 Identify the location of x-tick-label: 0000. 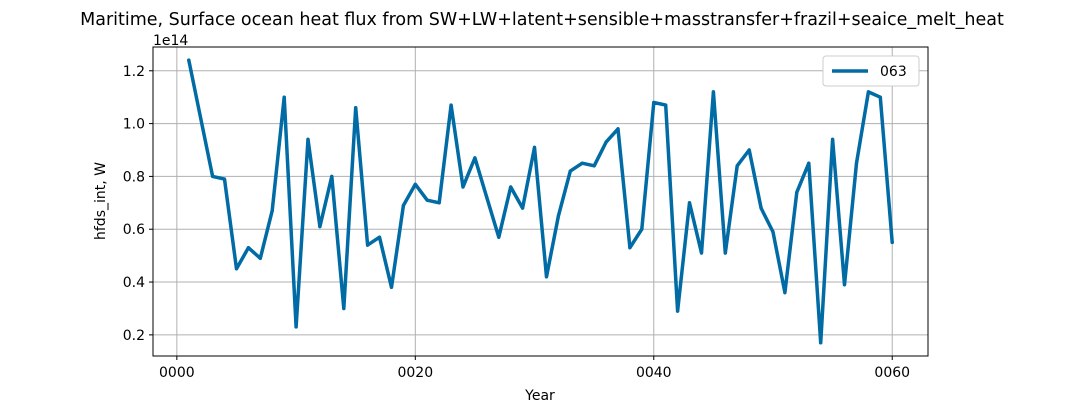
(177, 373).